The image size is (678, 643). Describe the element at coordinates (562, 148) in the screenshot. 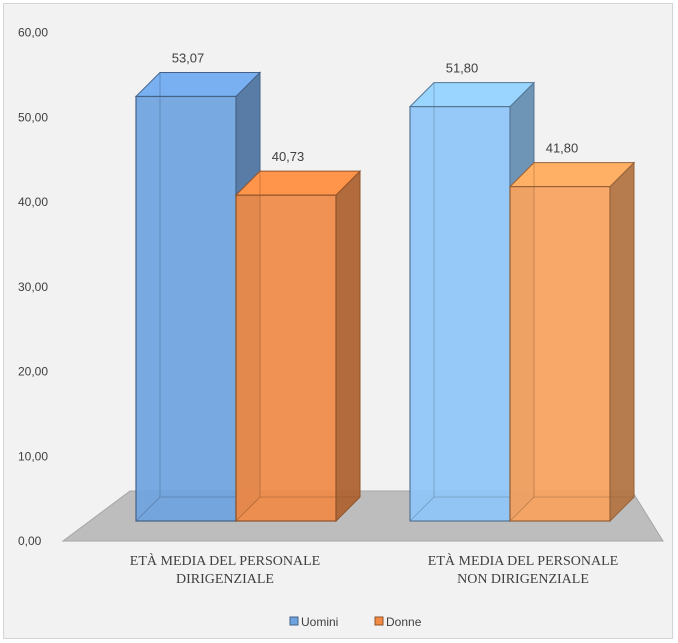

I see `data-label: 41,80` at that location.